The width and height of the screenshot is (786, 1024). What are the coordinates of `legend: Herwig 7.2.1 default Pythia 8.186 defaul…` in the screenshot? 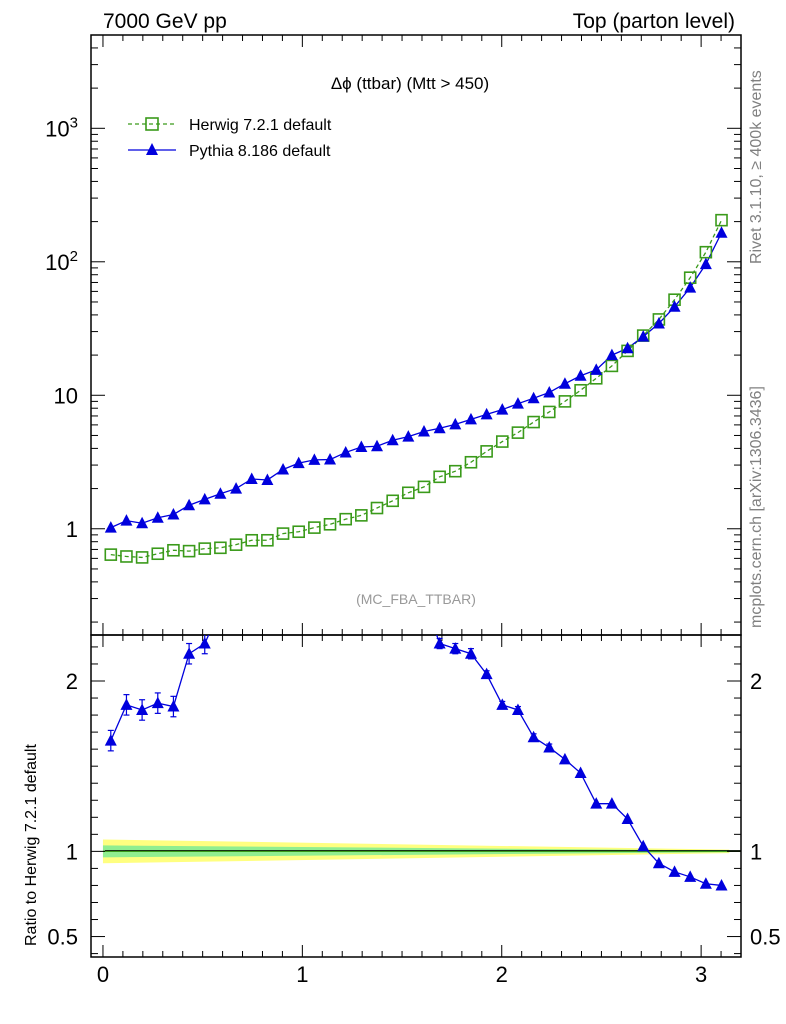 It's located at (230, 138).